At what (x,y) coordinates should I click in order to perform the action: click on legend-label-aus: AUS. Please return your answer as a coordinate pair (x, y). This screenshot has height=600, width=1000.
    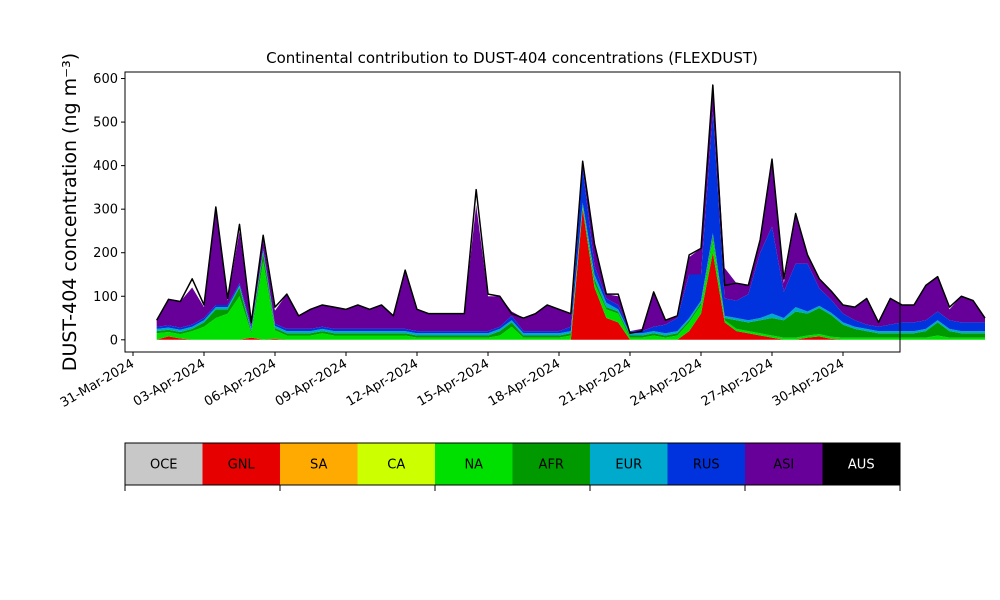
    Looking at the image, I should click on (861, 465).